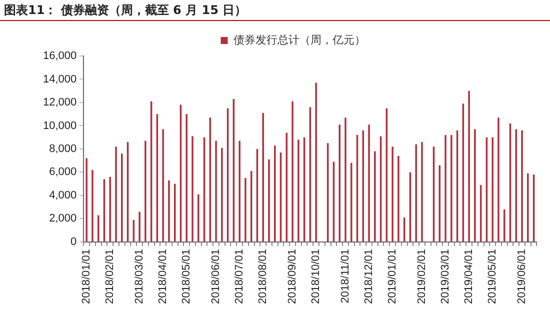 The image size is (550, 324). I want to click on x-tick-label: 2018/01/01, so click(86, 276).